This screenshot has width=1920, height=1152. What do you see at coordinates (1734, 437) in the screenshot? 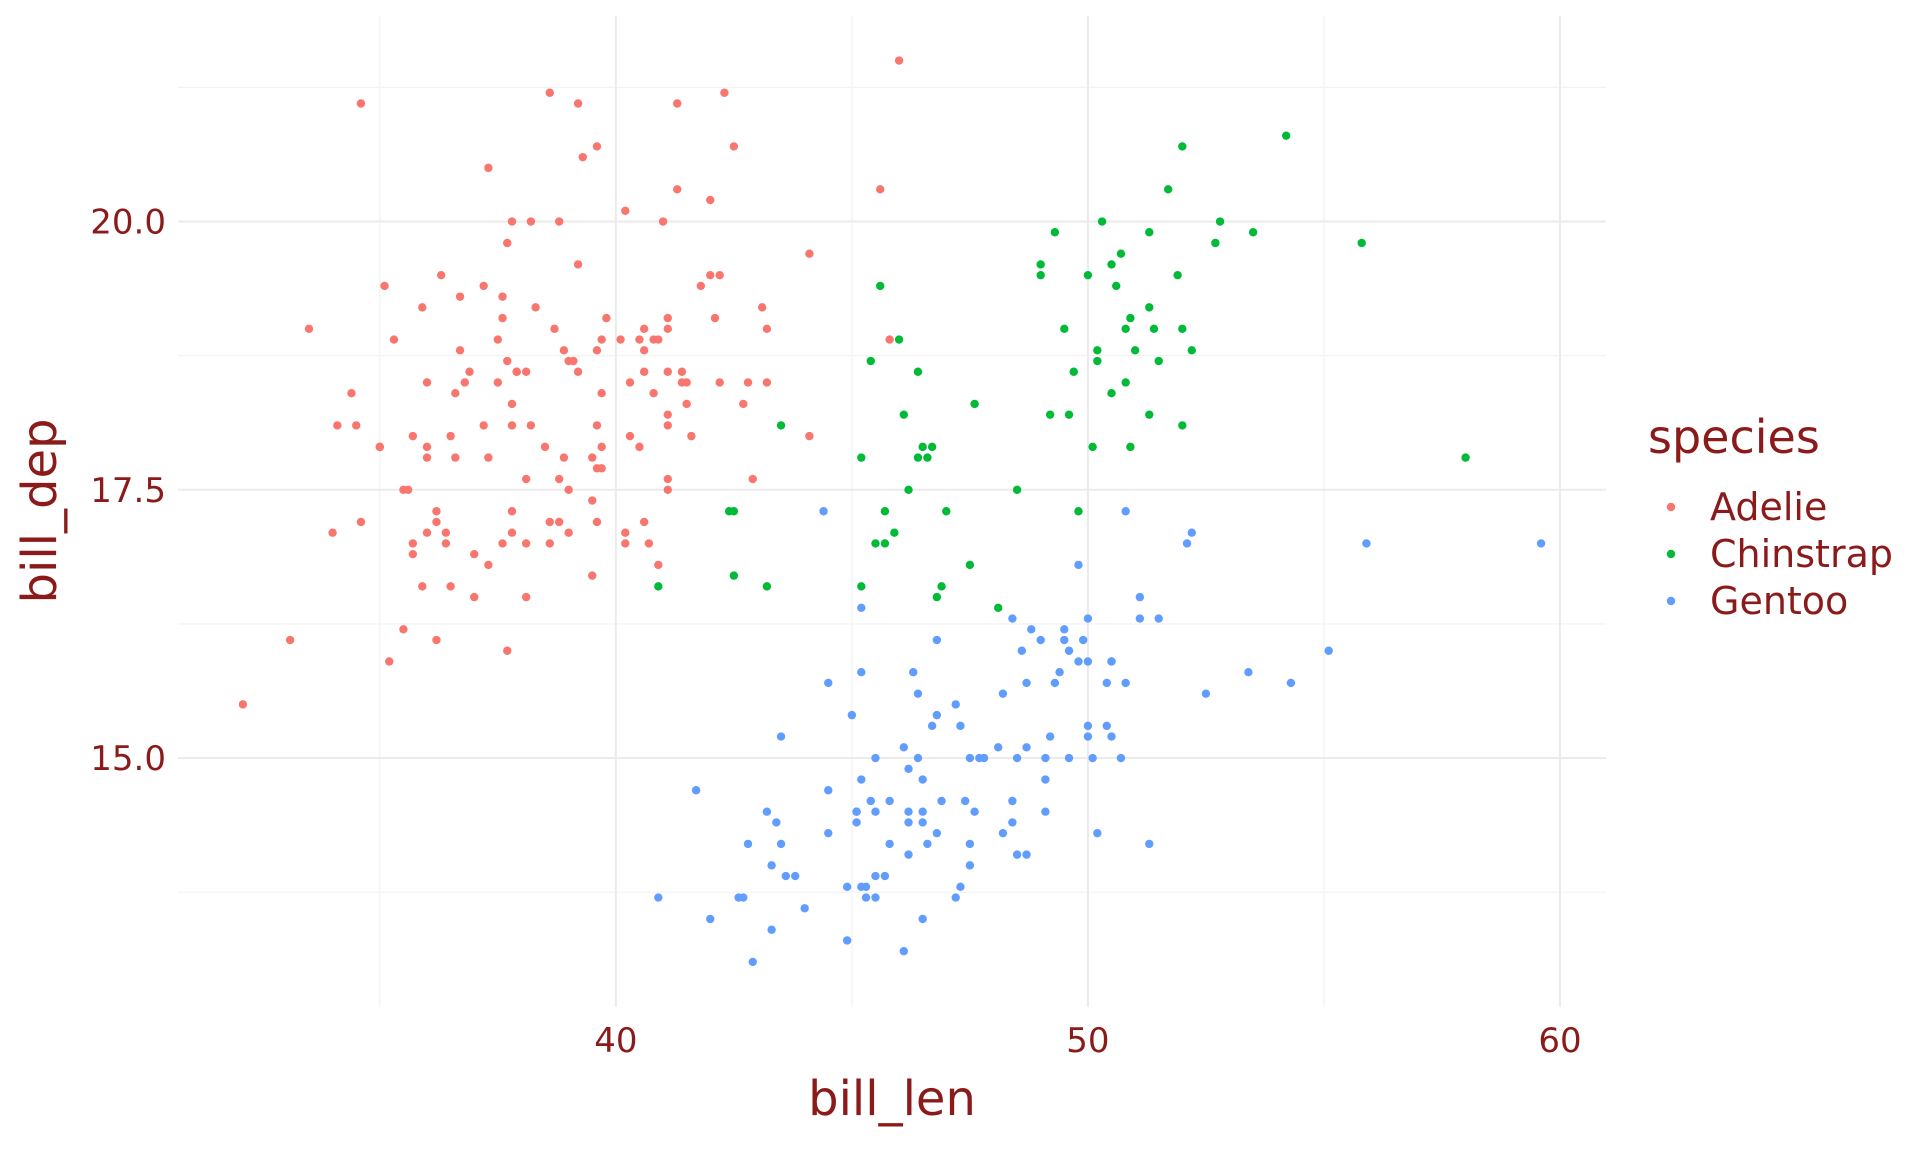
I see `legend-title: species` at bounding box center [1734, 437].